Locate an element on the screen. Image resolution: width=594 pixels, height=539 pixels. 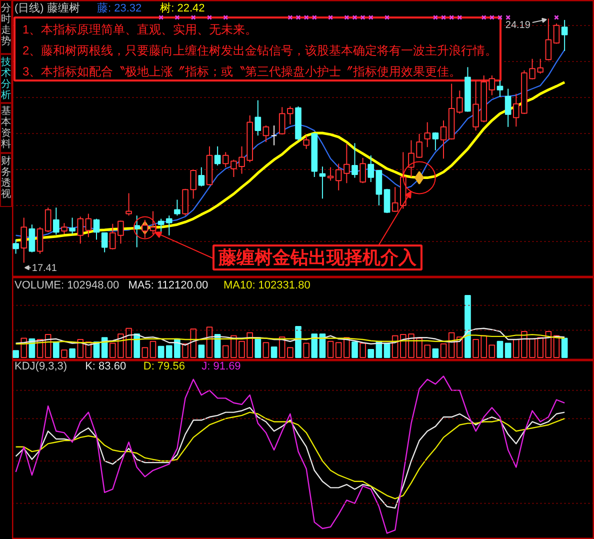
annotation: 2、藤和树两根线，只要藤向上缠住树发出金钻信号，该股基本确定将有一波主升浪行情。 is located at coordinates (260, 51).